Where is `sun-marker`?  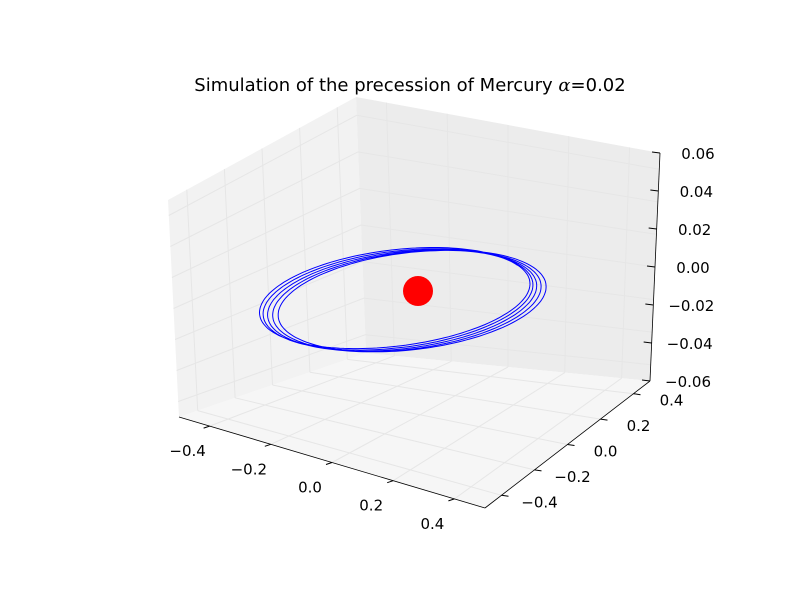 sun-marker is located at coordinates (418, 291).